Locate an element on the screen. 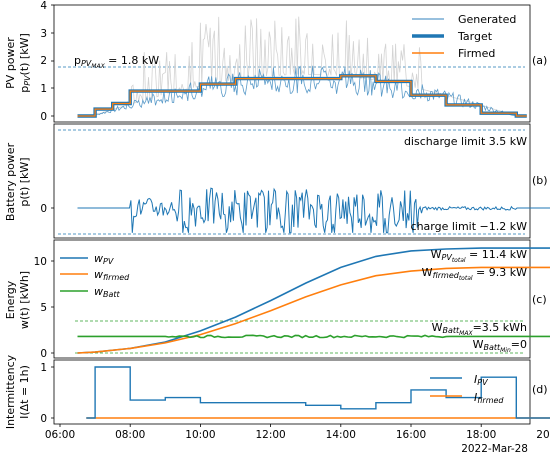  panel-b-ylabel-line1: Battery power is located at coordinates (10, 181).